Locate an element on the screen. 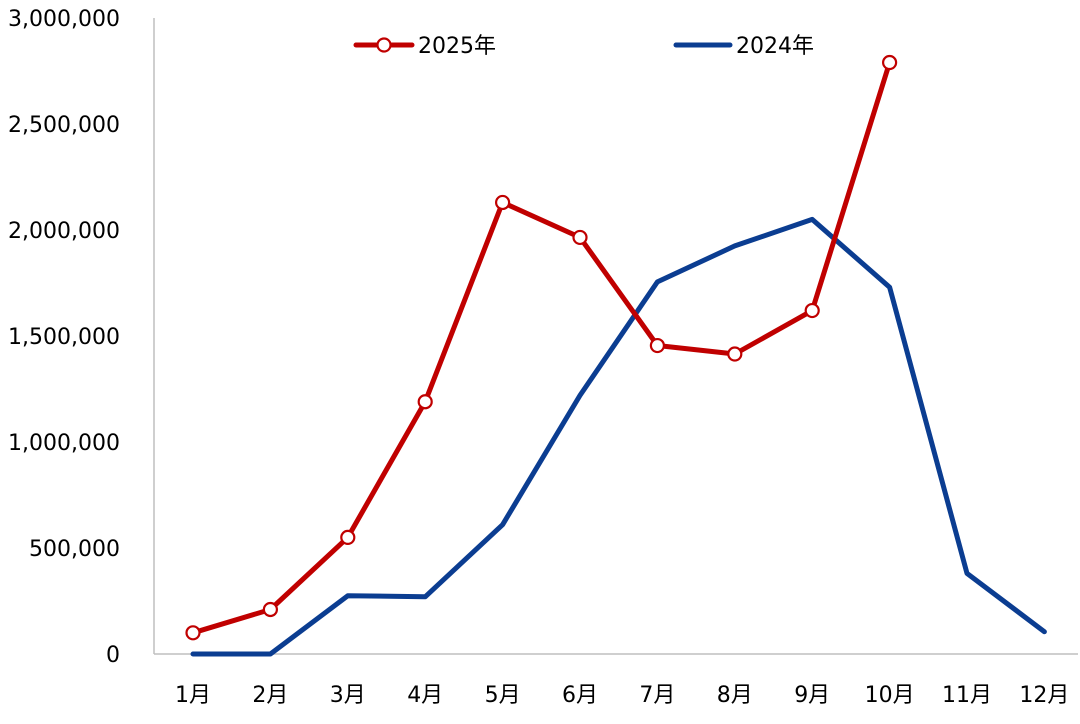  legend-item: 2024年 is located at coordinates (743, 46).